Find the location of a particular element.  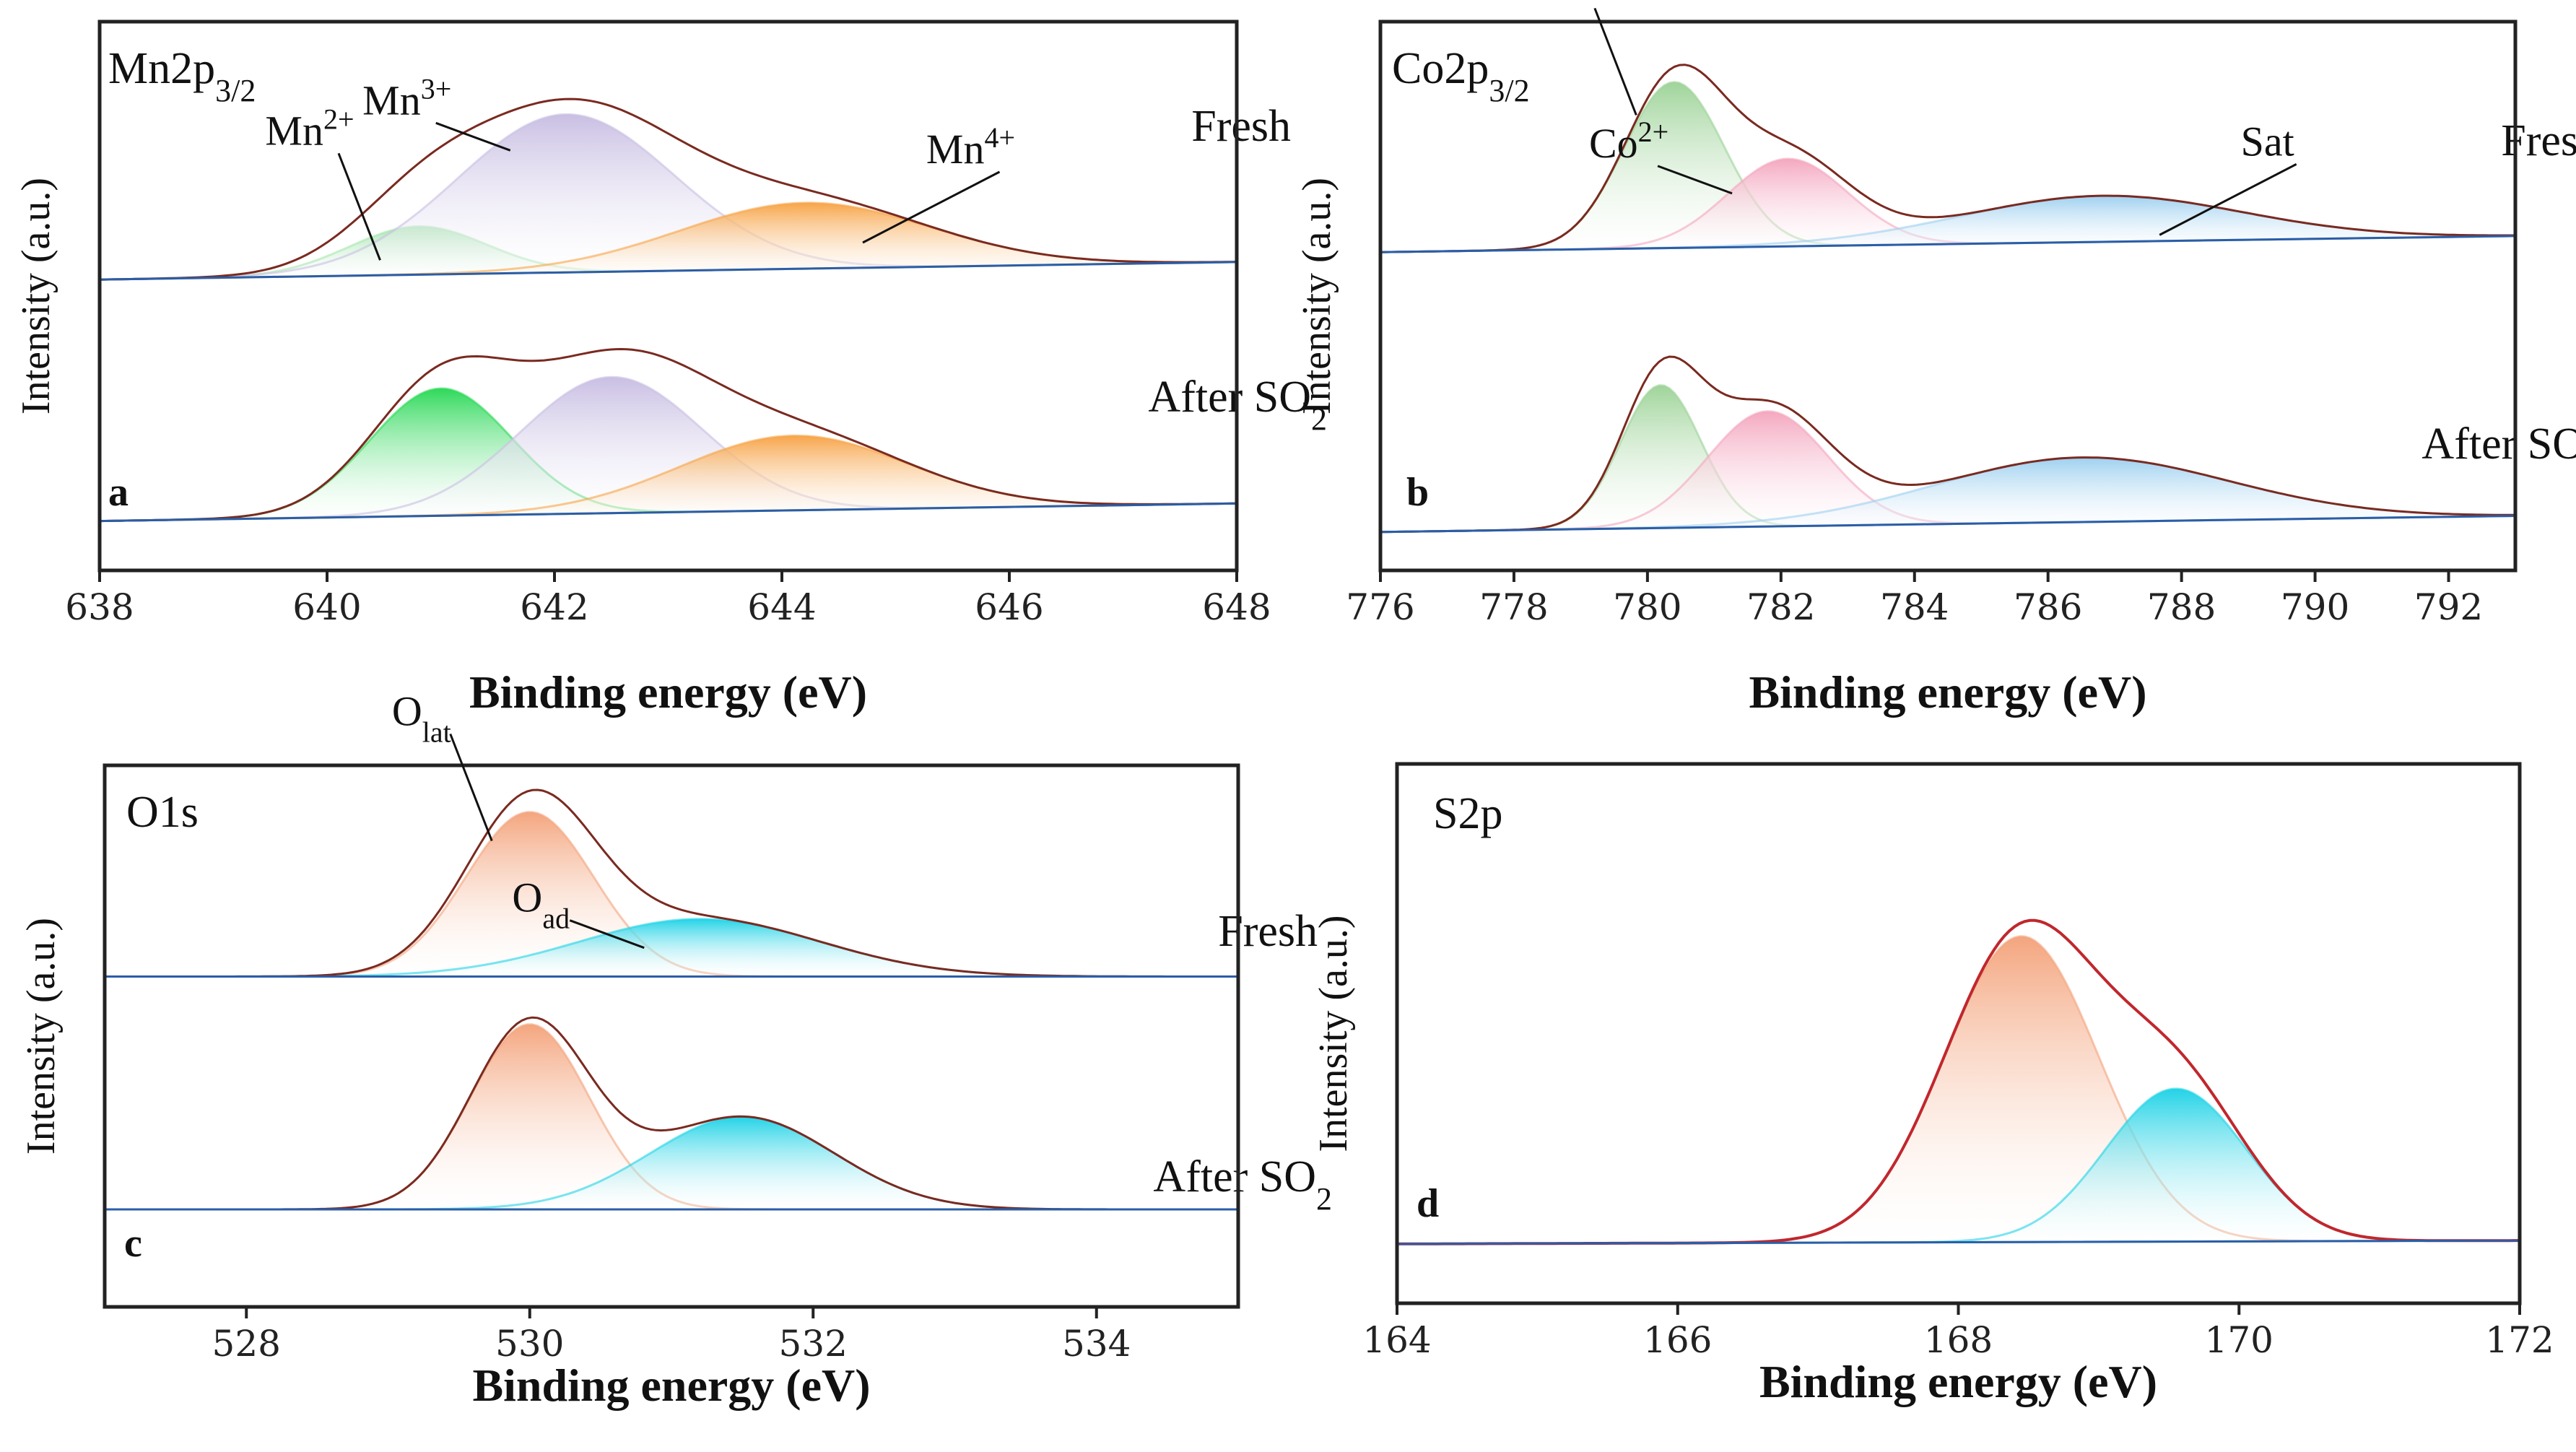

yaxis-title-c: Intensity (a.u.) is located at coordinates (41, 1036).